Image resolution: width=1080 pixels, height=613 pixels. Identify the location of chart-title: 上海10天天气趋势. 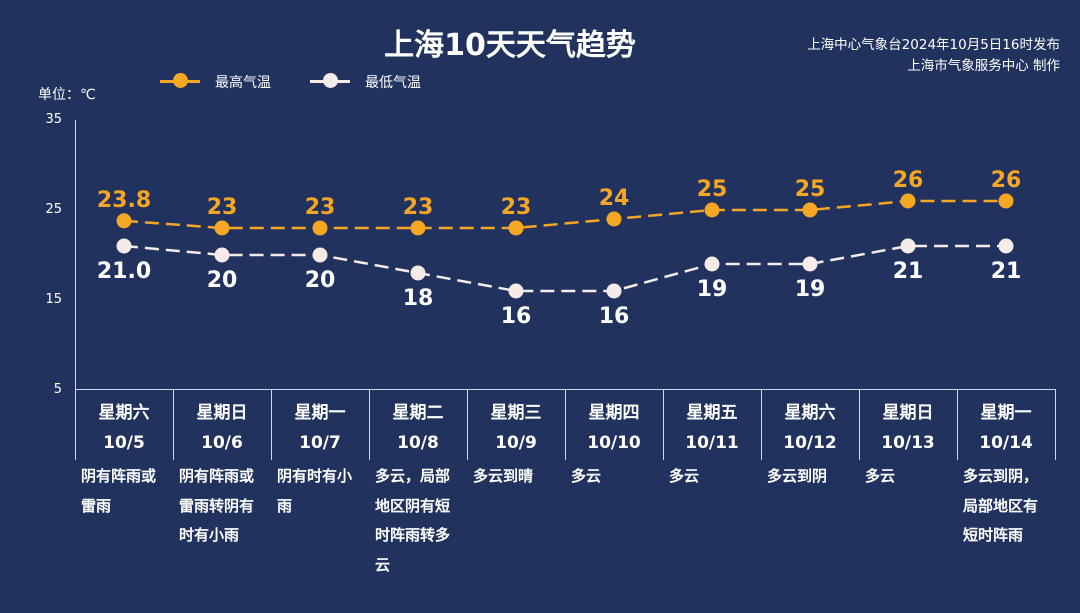
(510, 45).